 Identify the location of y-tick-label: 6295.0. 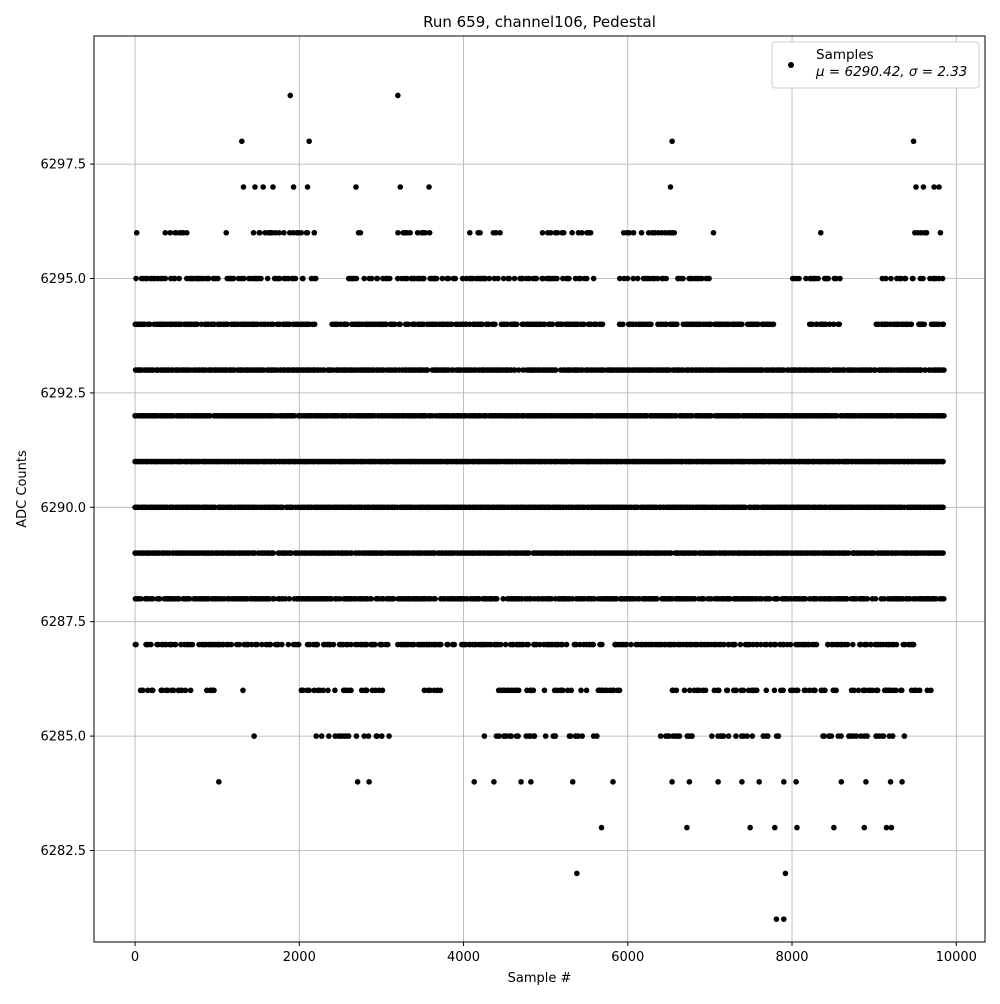
(64, 279).